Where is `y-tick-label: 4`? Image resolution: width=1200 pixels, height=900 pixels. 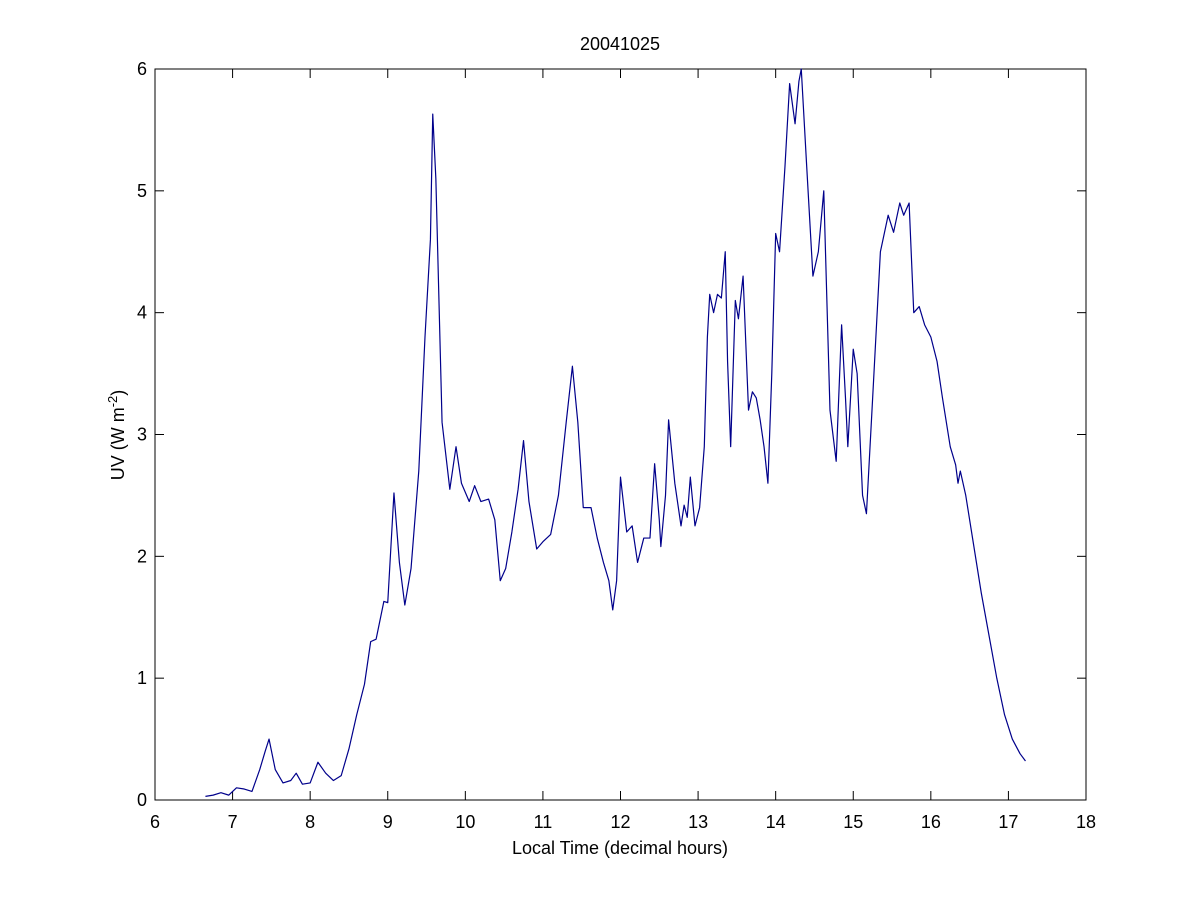
y-tick-label: 4 is located at coordinates (142, 313).